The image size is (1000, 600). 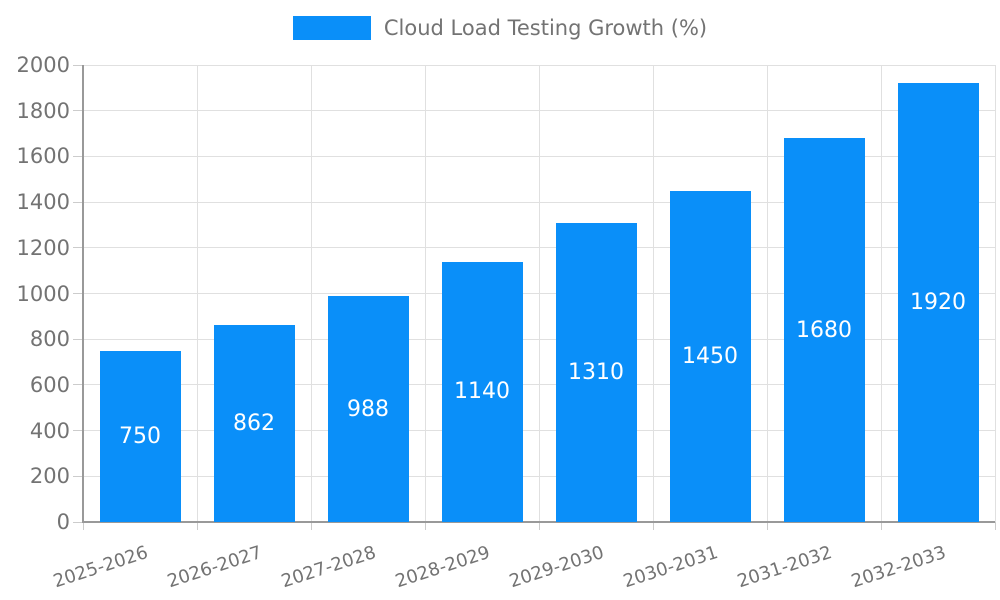 What do you see at coordinates (43, 156) in the screenshot?
I see `y-axis-label: 1600` at bounding box center [43, 156].